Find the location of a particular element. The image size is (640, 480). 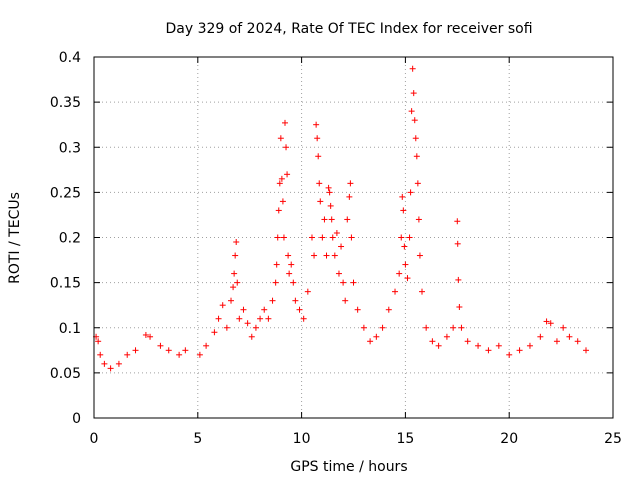

y-tick-label: 0.15 is located at coordinates (65, 284).